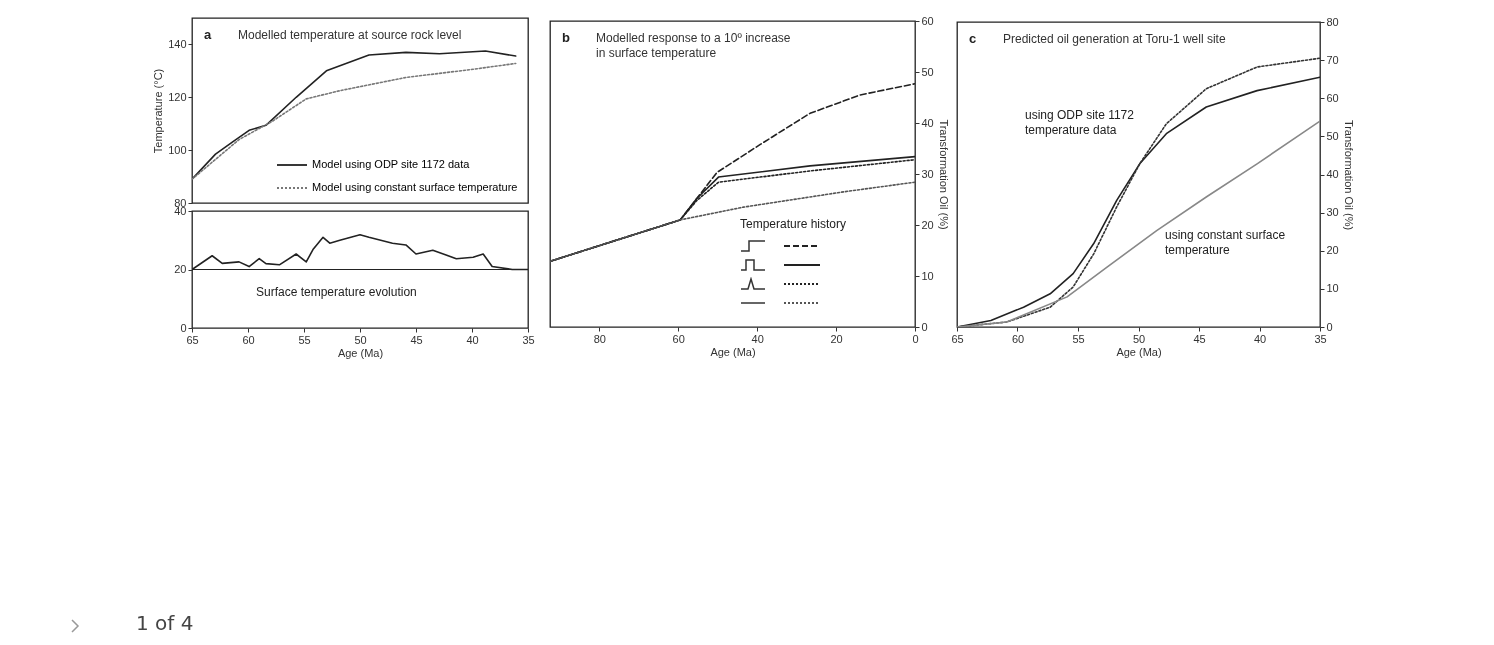 The image size is (1494, 645). What do you see at coordinates (177, 149) in the screenshot?
I see `y-tick-label: 100` at bounding box center [177, 149].